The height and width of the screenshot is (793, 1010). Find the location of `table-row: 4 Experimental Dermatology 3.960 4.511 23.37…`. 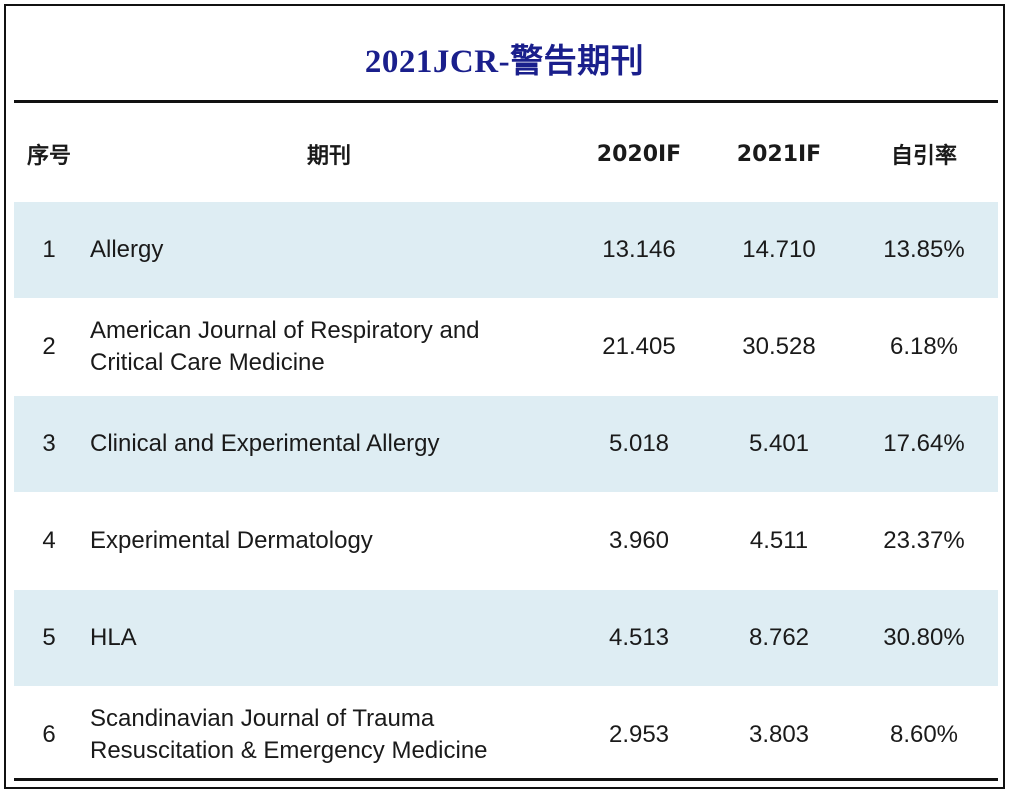

table-row: 4 Experimental Dermatology 3.960 4.511 23.37… is located at coordinates (506, 541).